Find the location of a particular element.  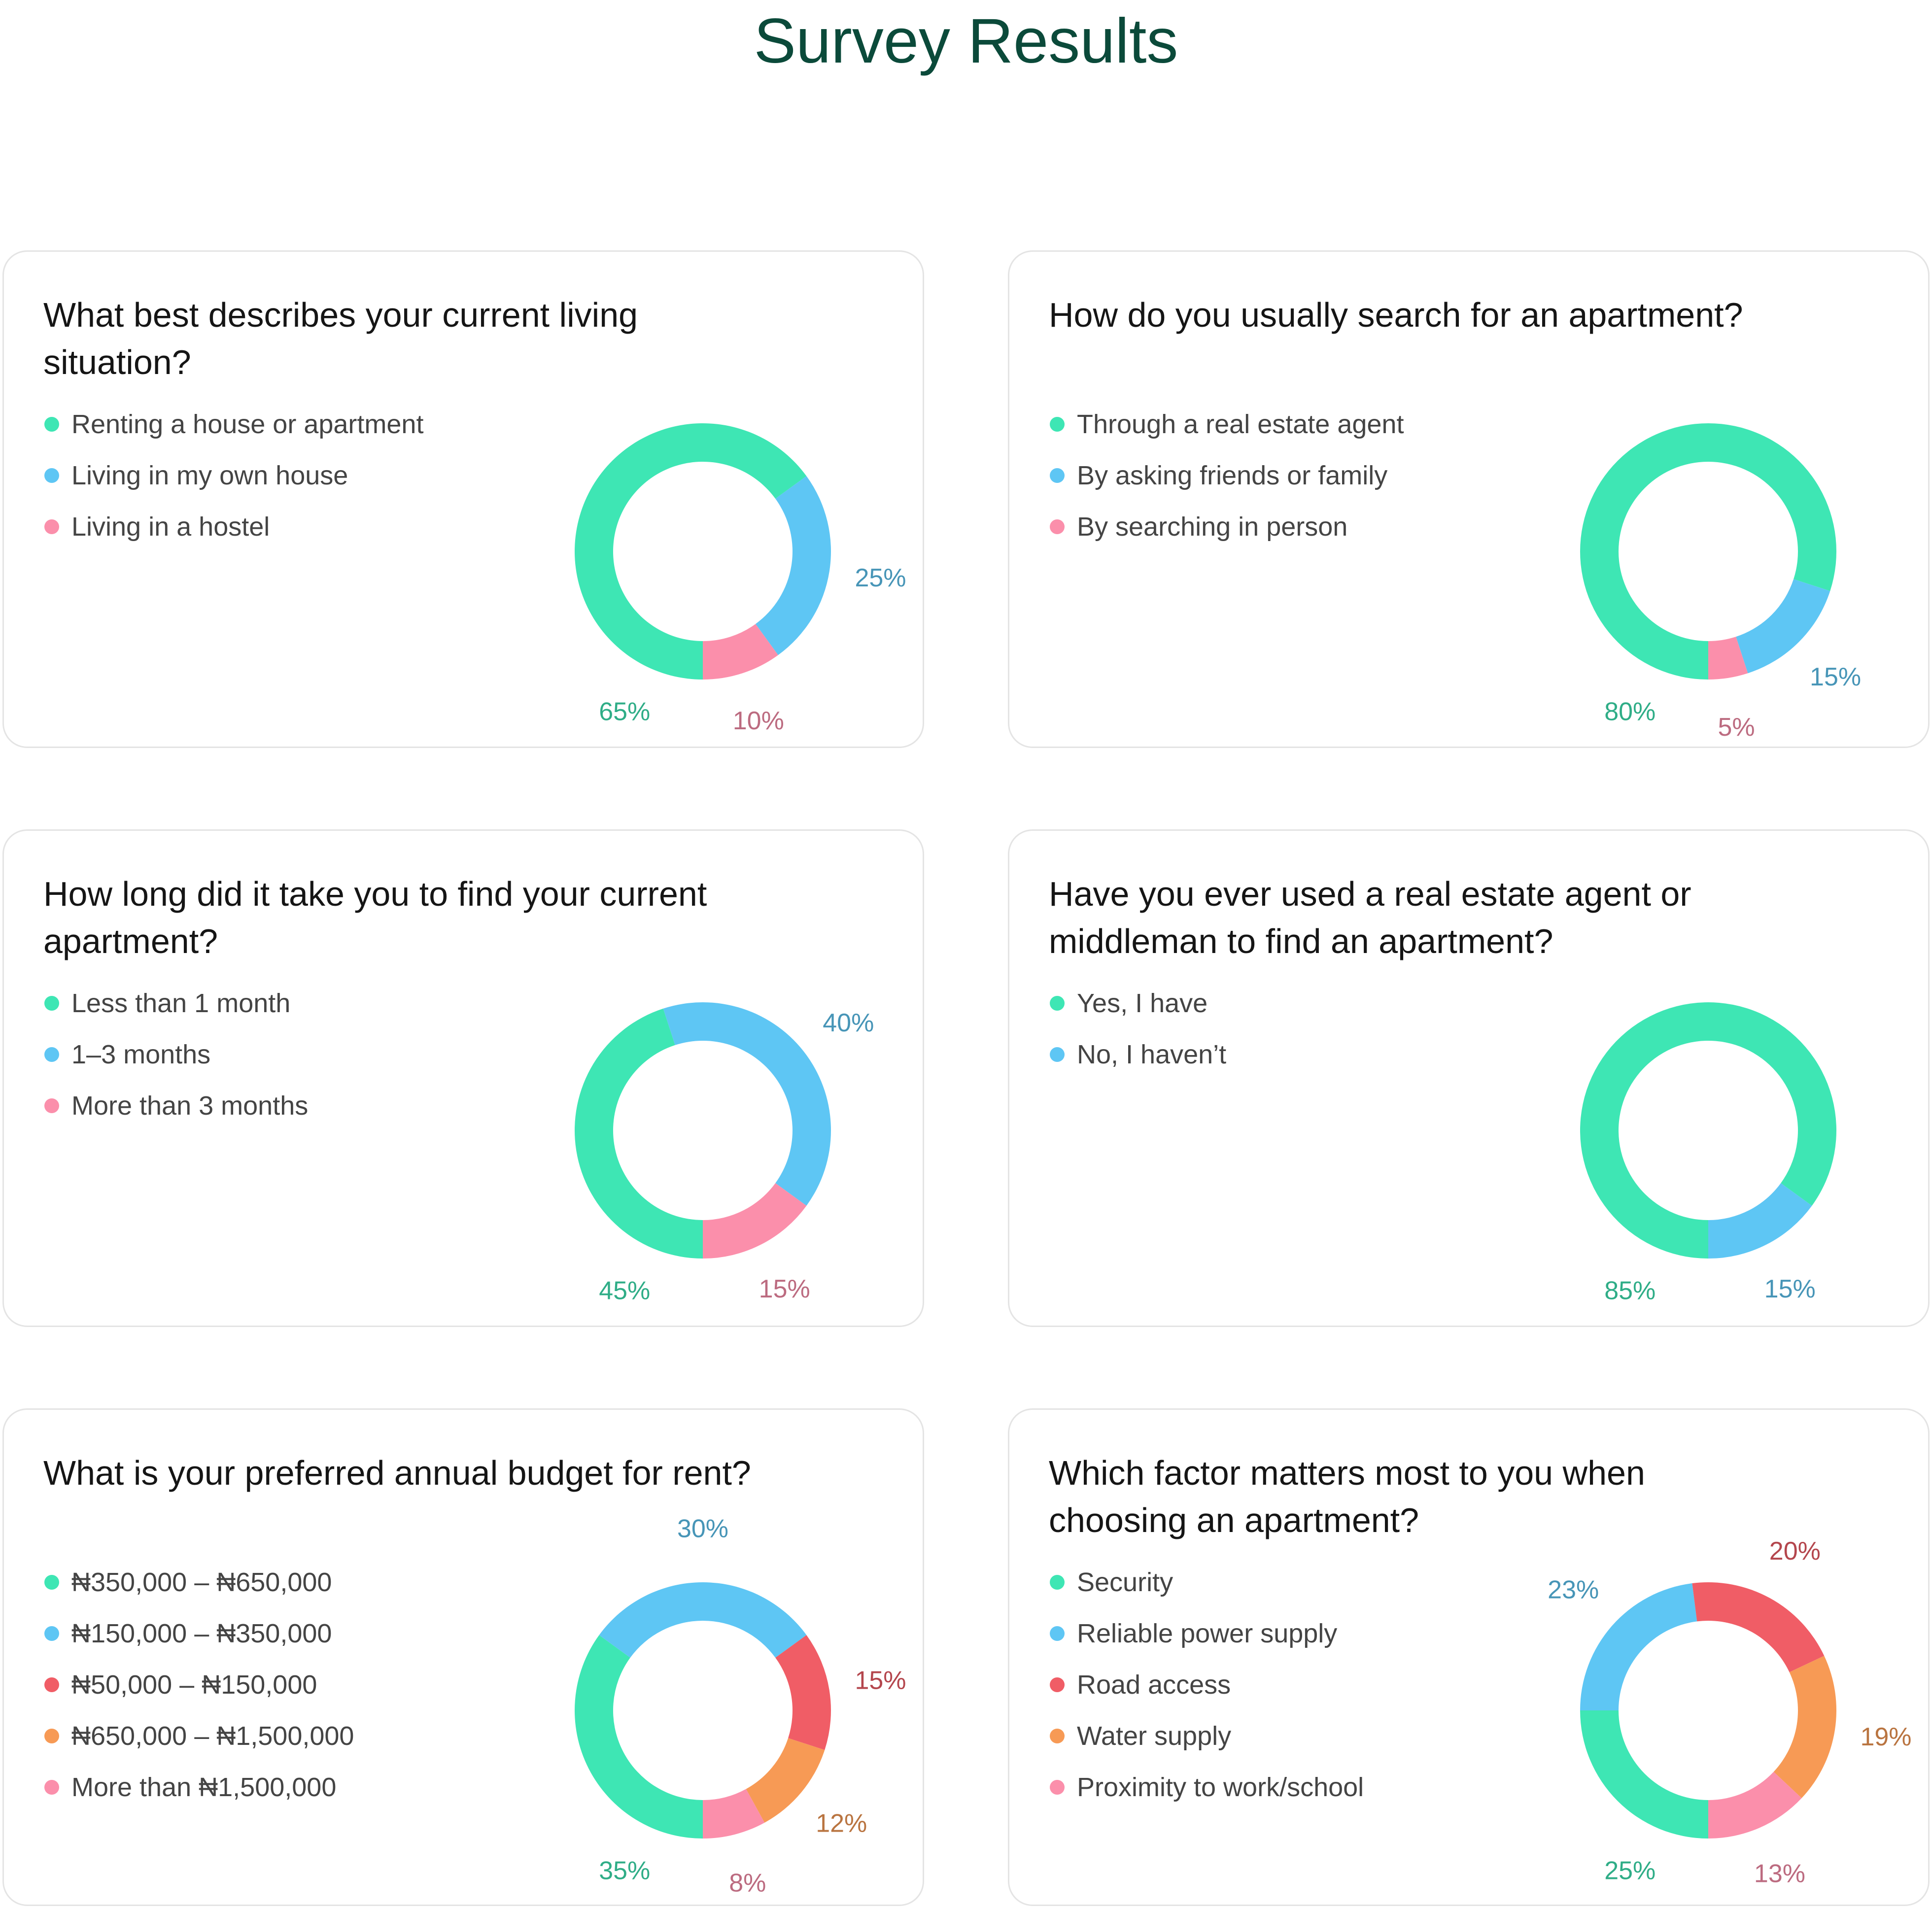

legend-text: Road access is located at coordinates (1154, 1685).